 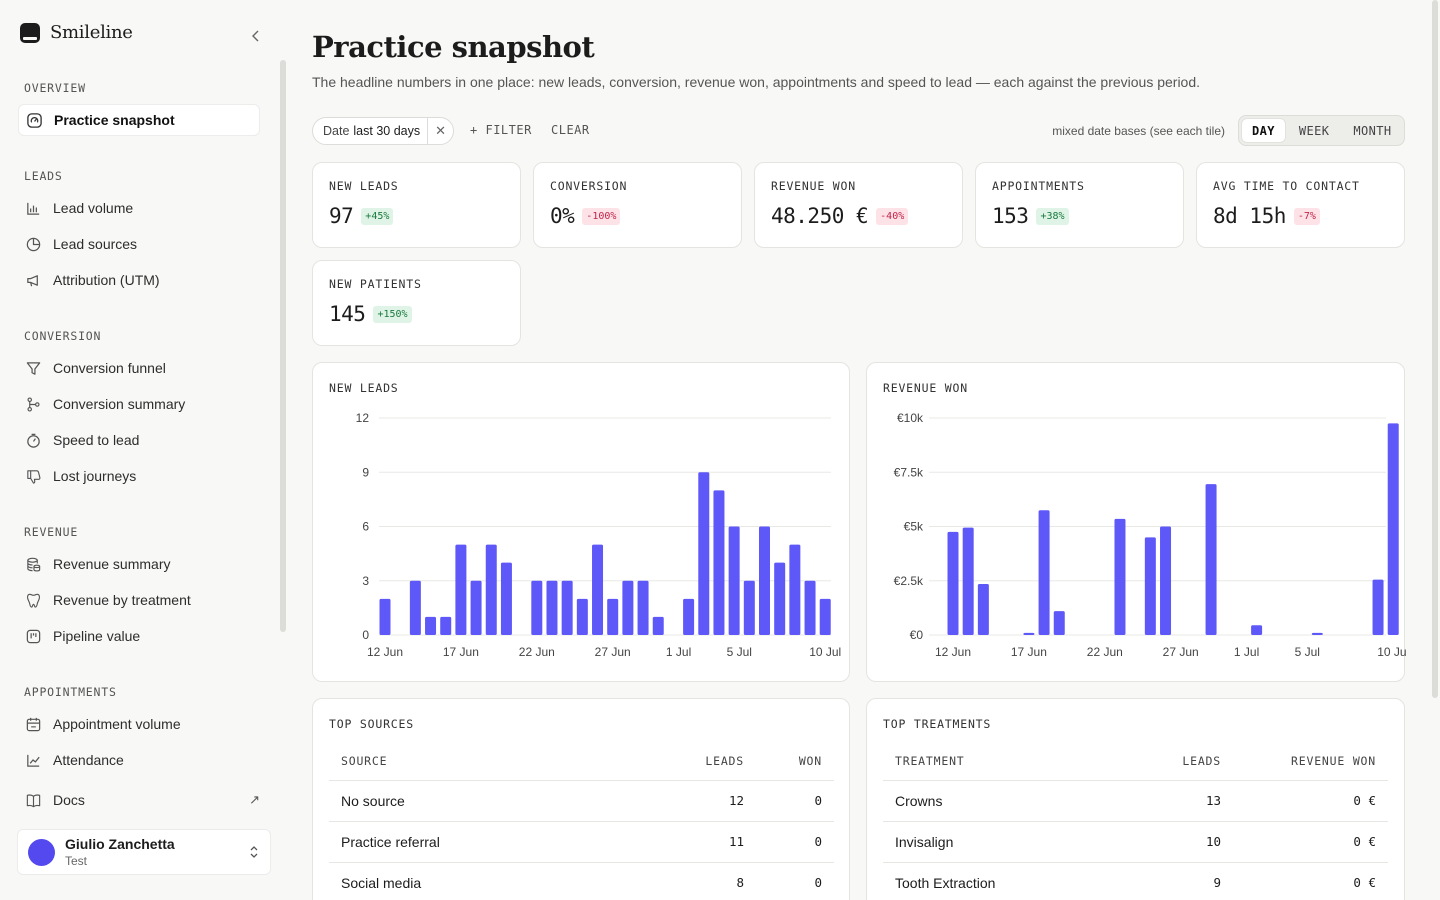 I want to click on kpi-avg-time-to-contact: AVG TIME TO CONTACT 8d 15h -7%, so click(x=1300, y=205).